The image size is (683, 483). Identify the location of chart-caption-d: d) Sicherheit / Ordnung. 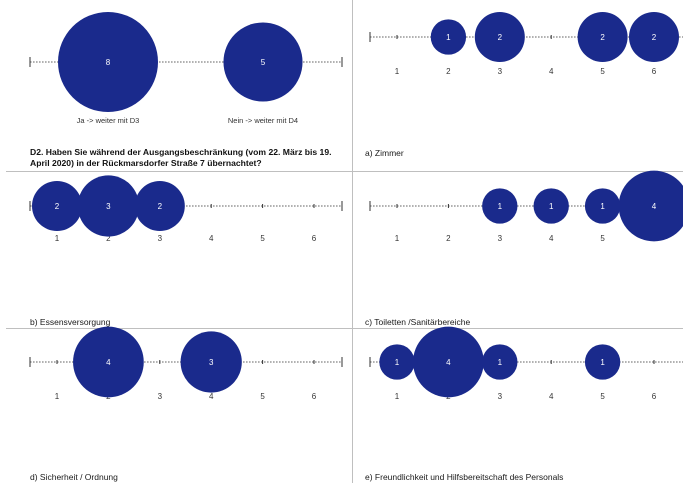
(74, 477).